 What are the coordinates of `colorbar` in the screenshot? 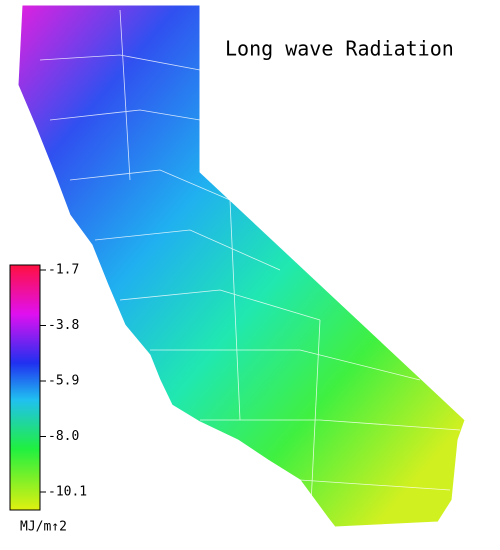 It's located at (25, 387).